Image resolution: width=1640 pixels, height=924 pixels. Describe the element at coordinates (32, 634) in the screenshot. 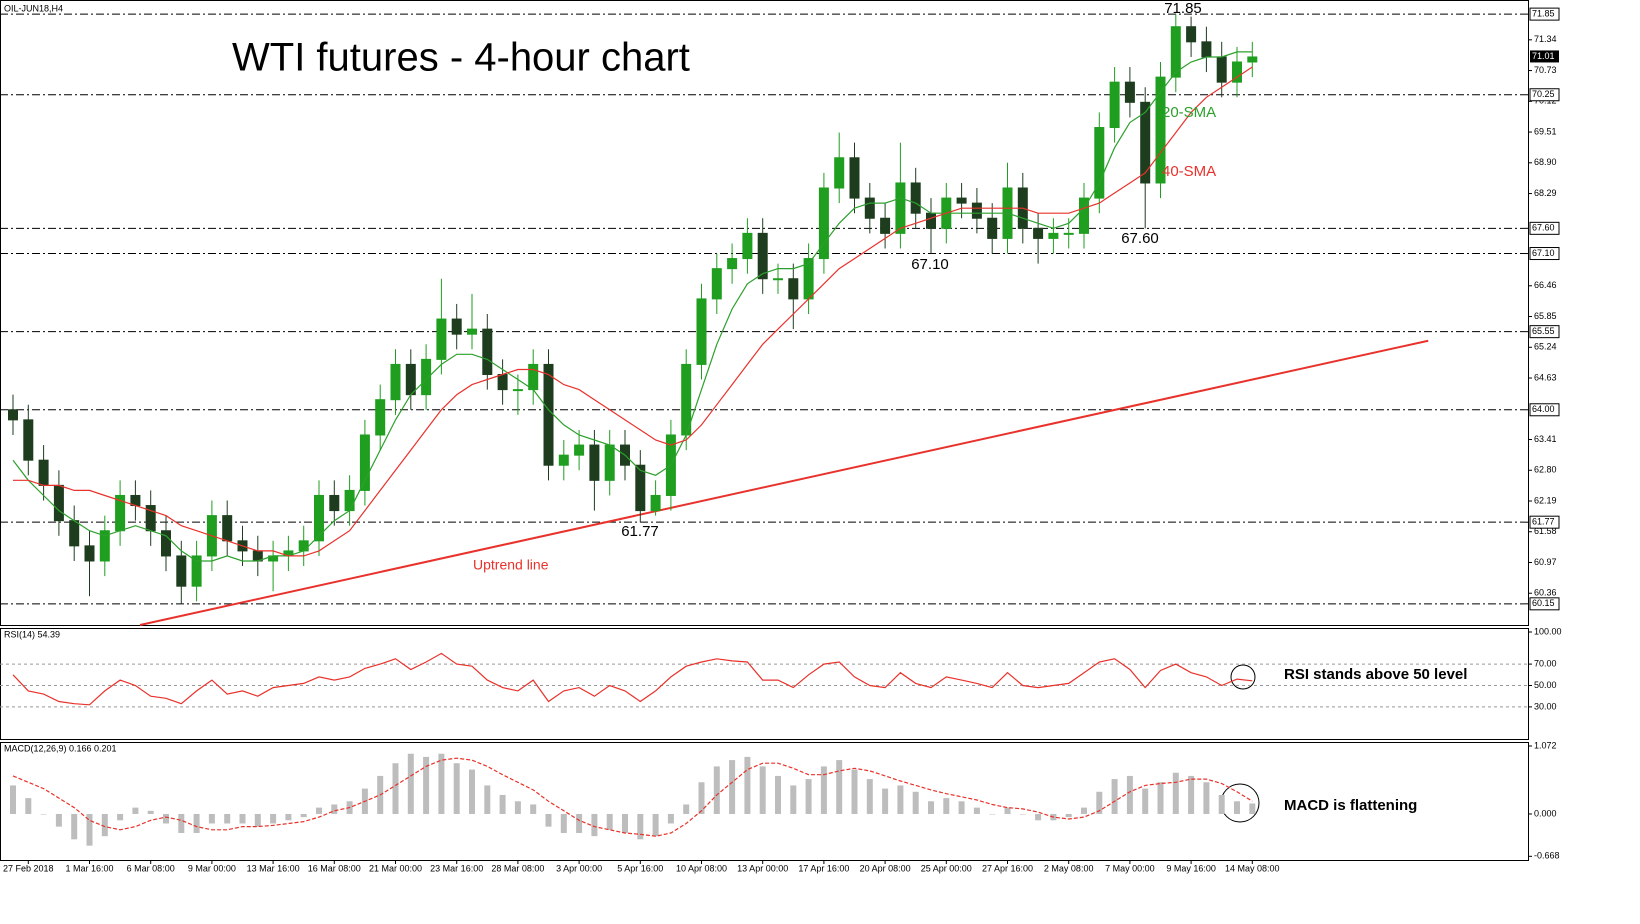

I see `rsi-label: RSI(14) 54.39` at that location.